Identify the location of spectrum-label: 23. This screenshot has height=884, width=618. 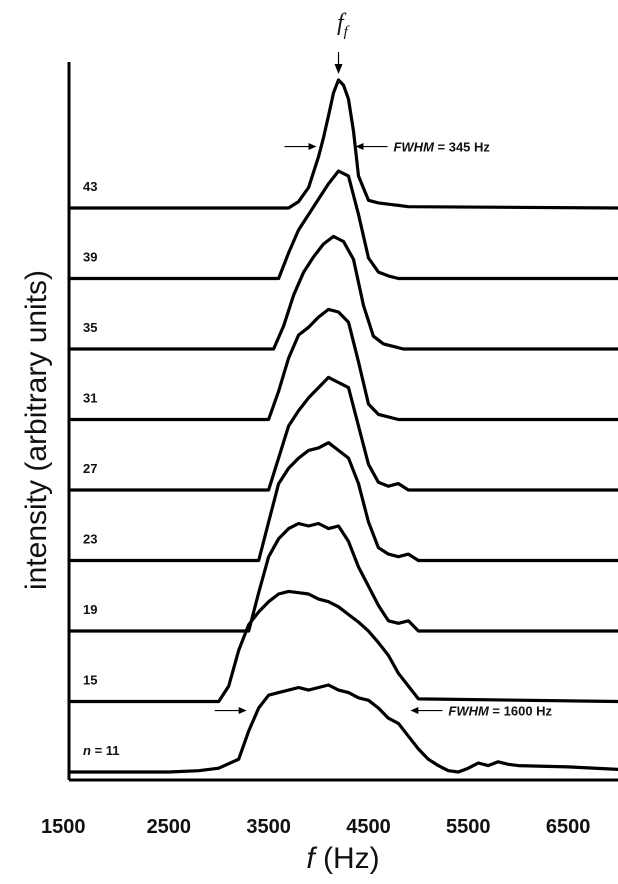
(90, 539).